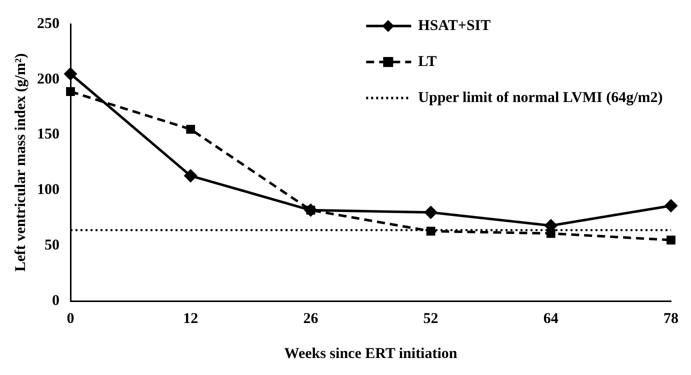 This screenshot has width=691, height=375. I want to click on x-tick-label: 0, so click(70, 318).